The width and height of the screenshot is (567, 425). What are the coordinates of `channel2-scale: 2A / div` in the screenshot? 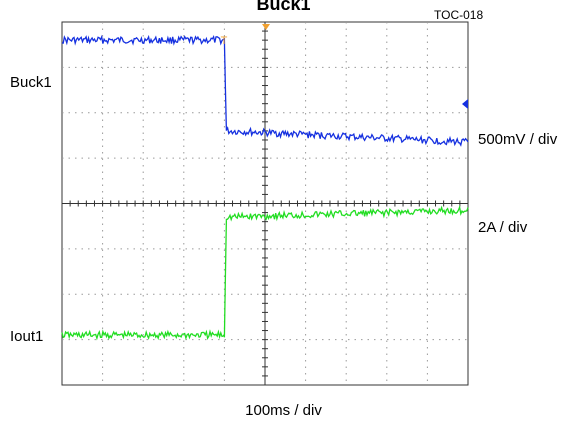 It's located at (503, 227).